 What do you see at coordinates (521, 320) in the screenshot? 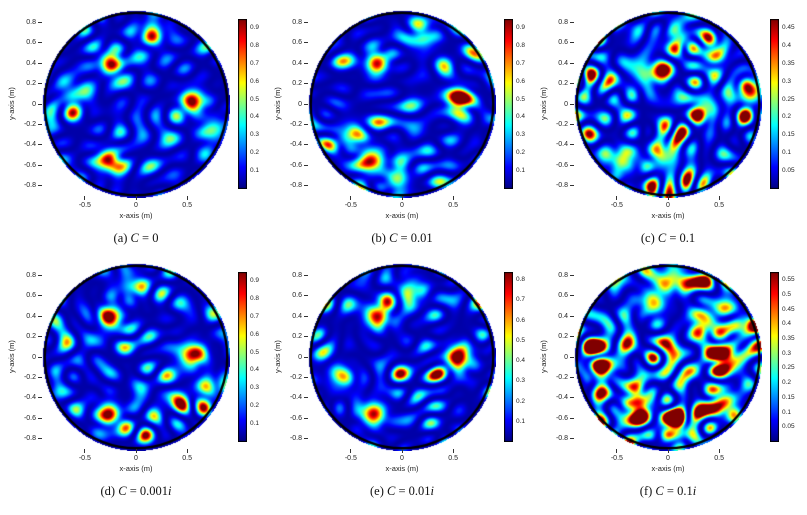
I see `colorbar-tick-label: 0.6` at bounding box center [521, 320].